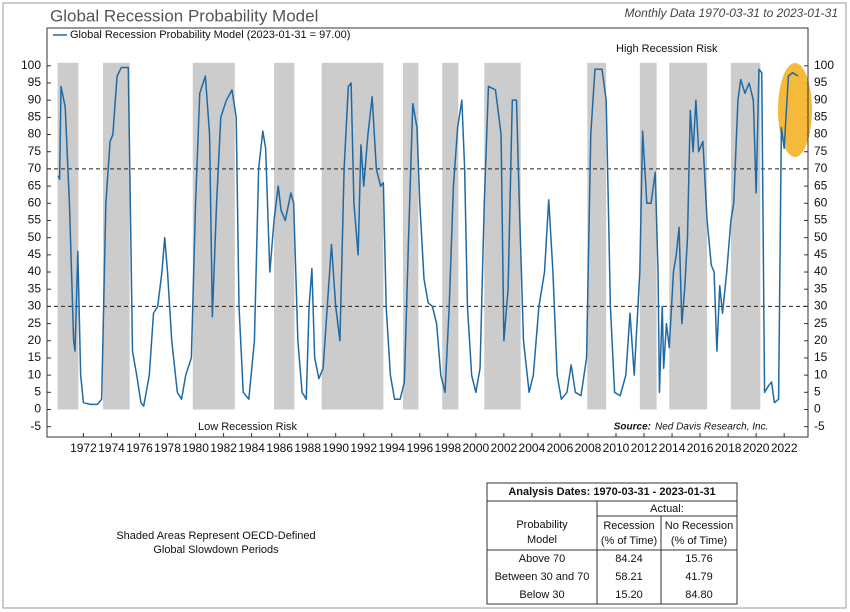  I want to click on source-label: Source:, so click(632, 427).